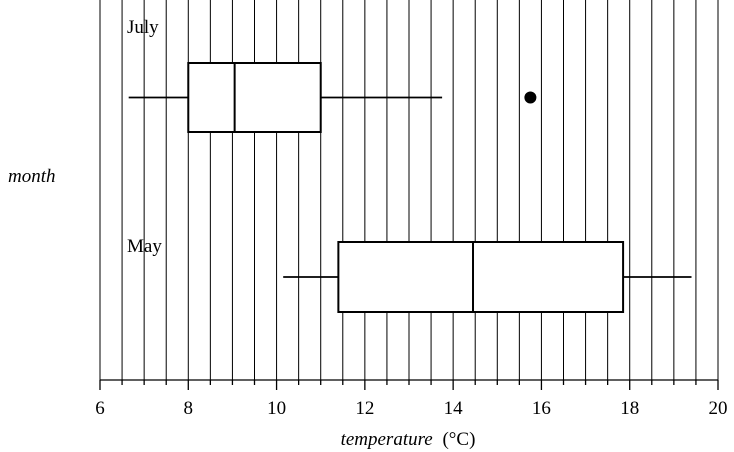  I want to click on x-tick-label: 12, so click(364, 408).